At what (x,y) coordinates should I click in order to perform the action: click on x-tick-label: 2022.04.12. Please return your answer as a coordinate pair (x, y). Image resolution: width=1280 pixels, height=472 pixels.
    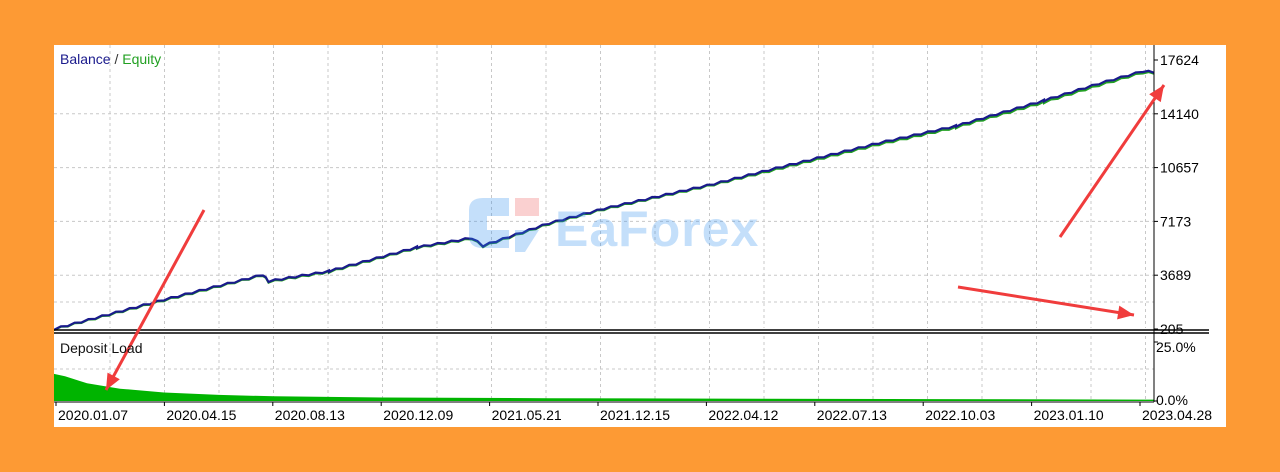
    Looking at the image, I should click on (743, 415).